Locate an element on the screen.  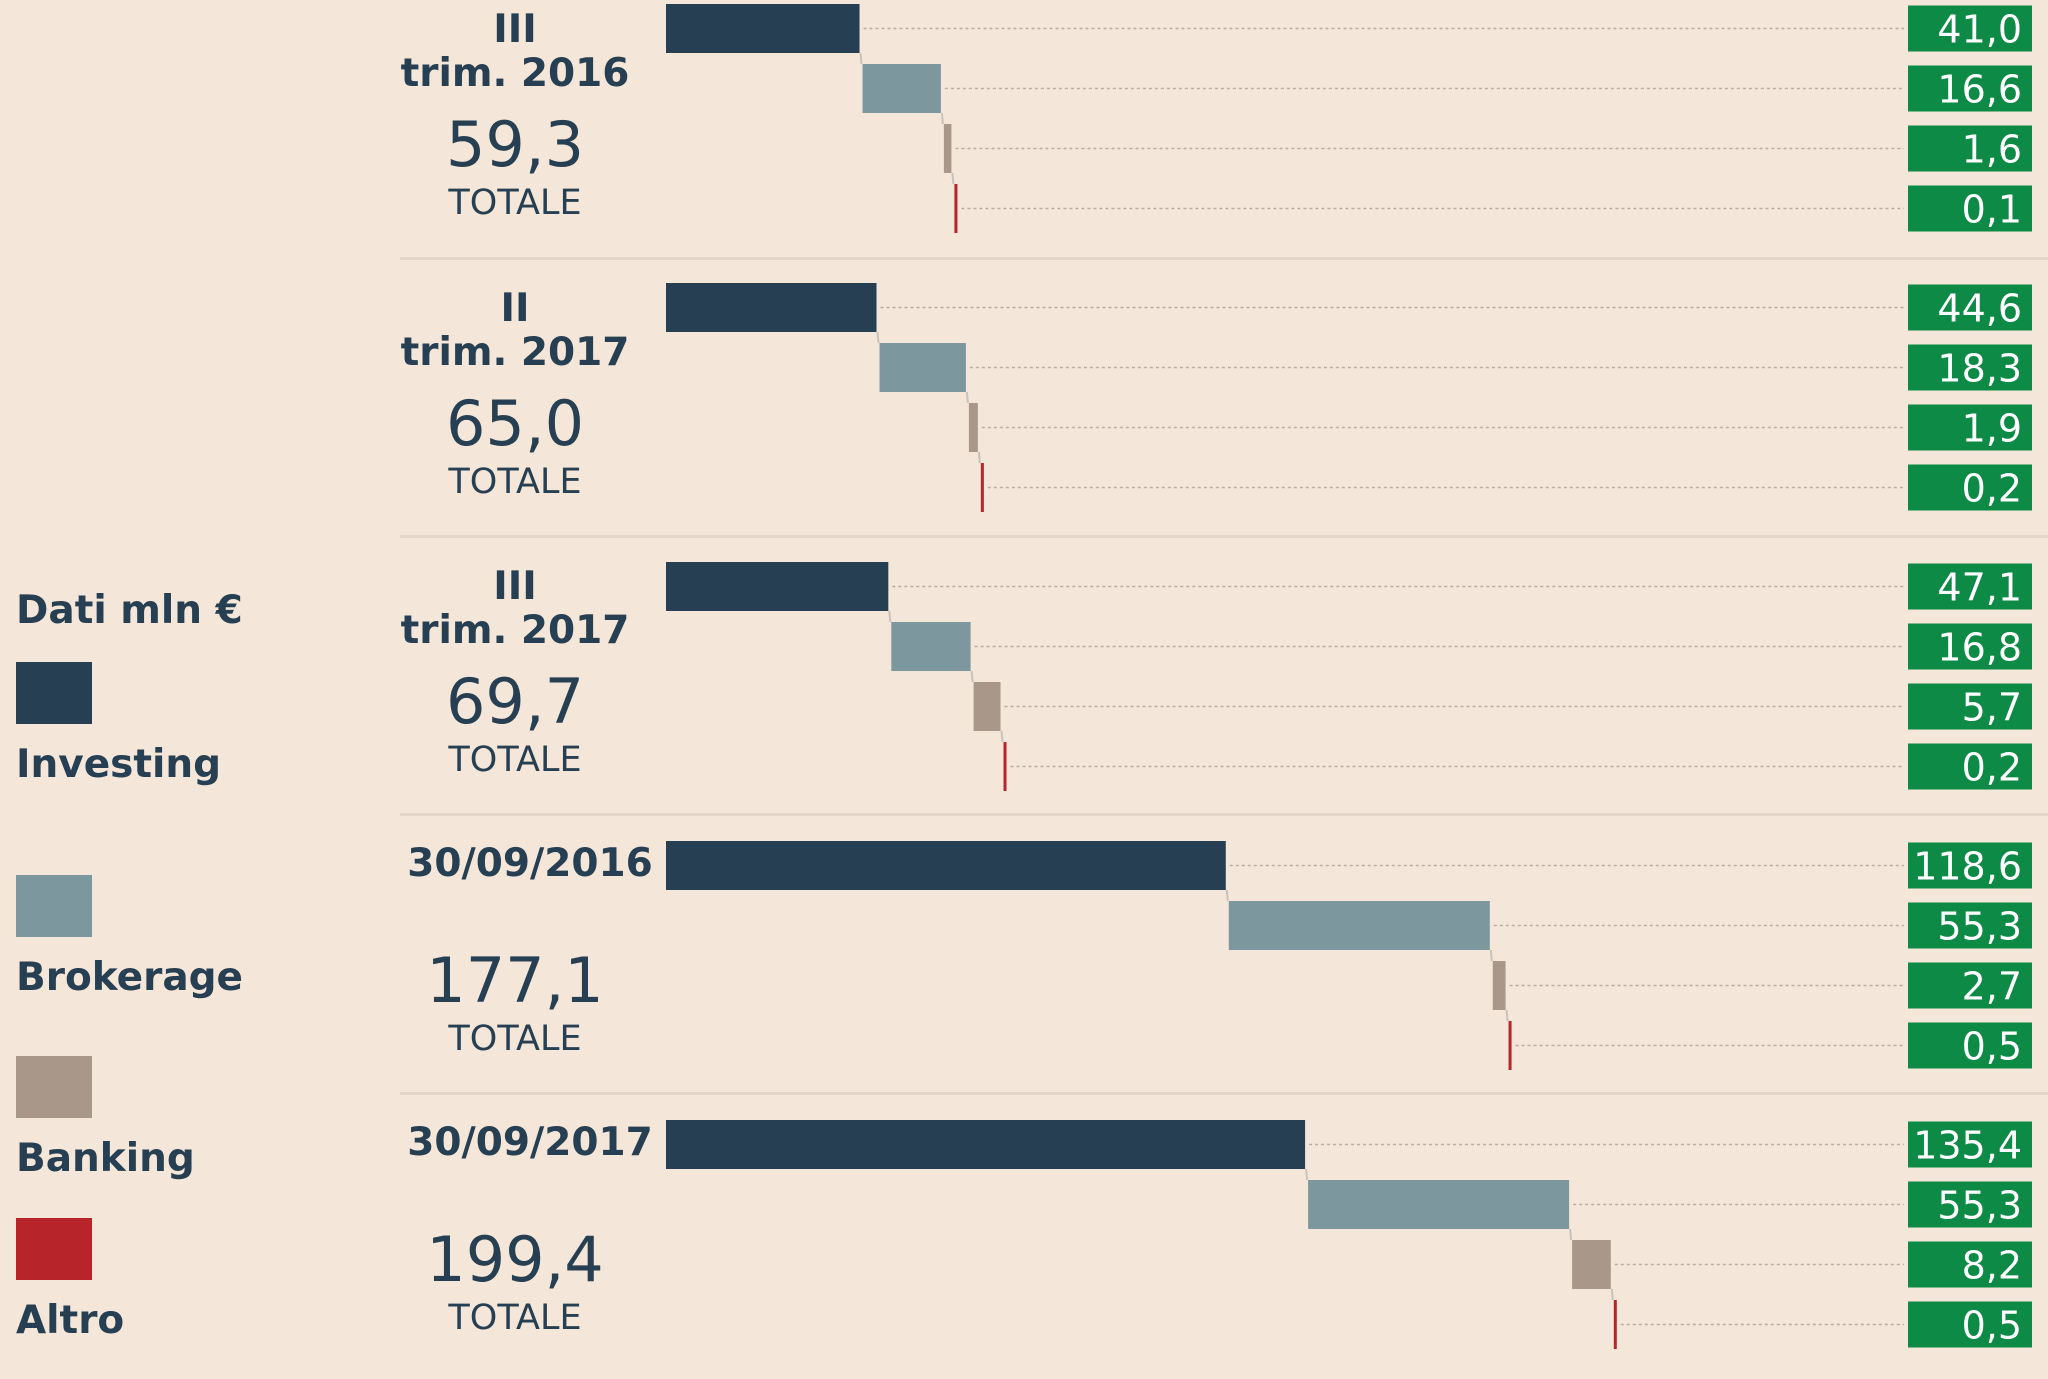
group-title: 30/09/2016 is located at coordinates (530, 864).